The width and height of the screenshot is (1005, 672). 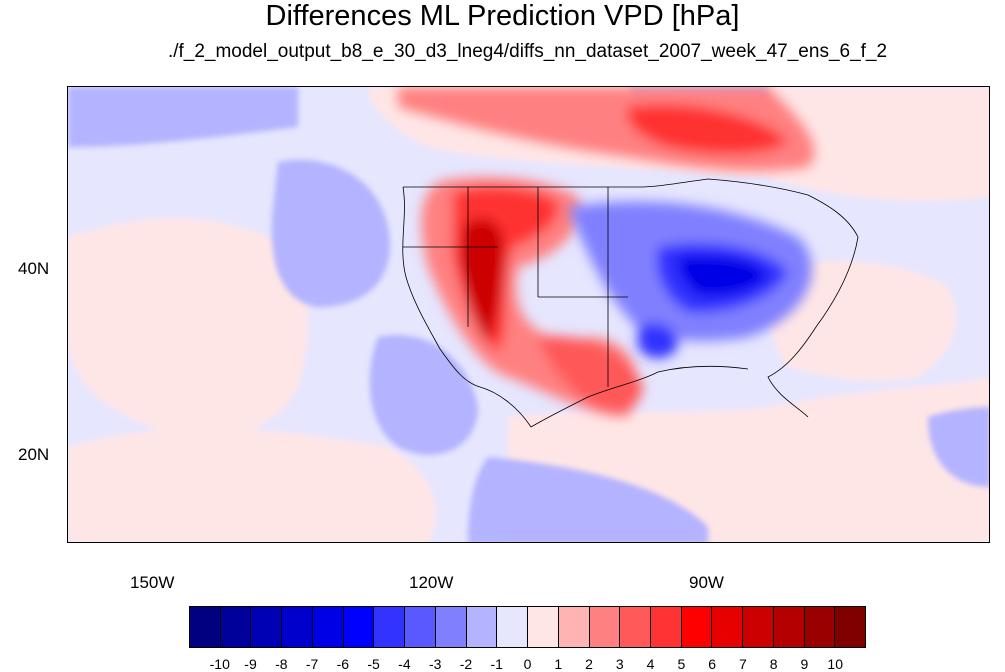 I want to click on colorbar-tick-label: -8, so click(x=281, y=664).